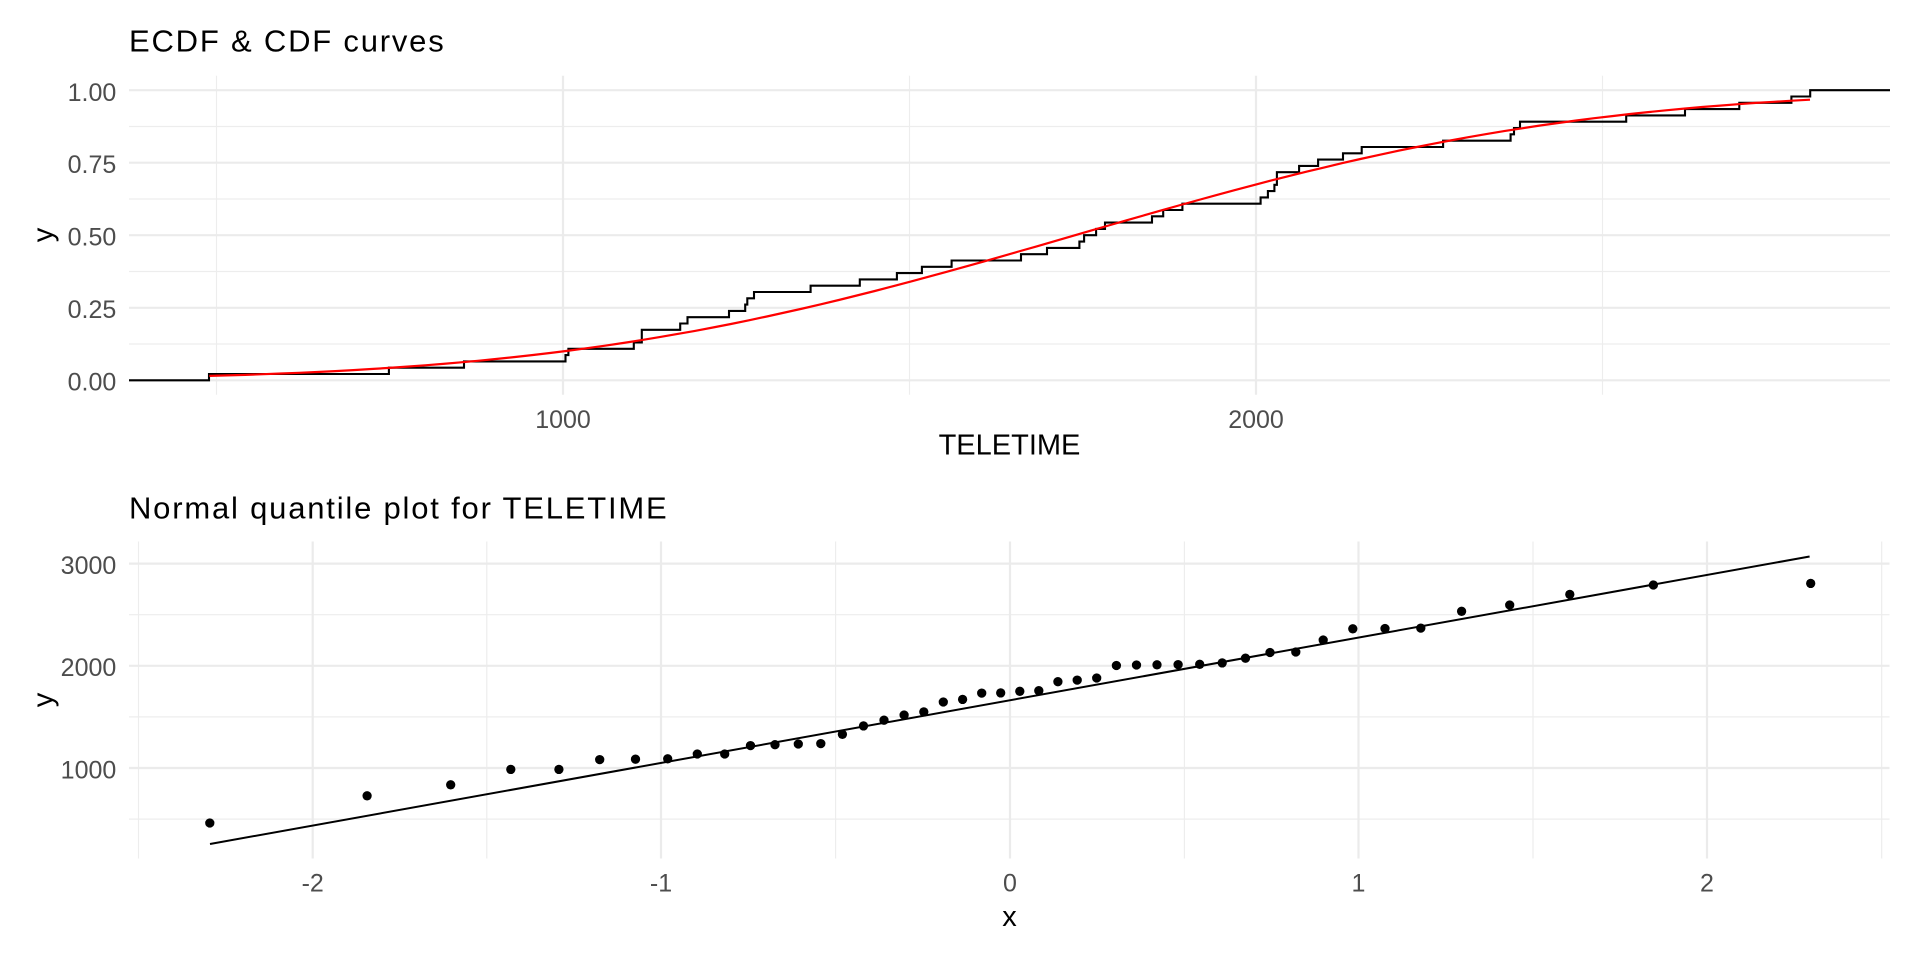 The width and height of the screenshot is (1920, 965). I want to click on svg-text: 0, so click(1010, 883).